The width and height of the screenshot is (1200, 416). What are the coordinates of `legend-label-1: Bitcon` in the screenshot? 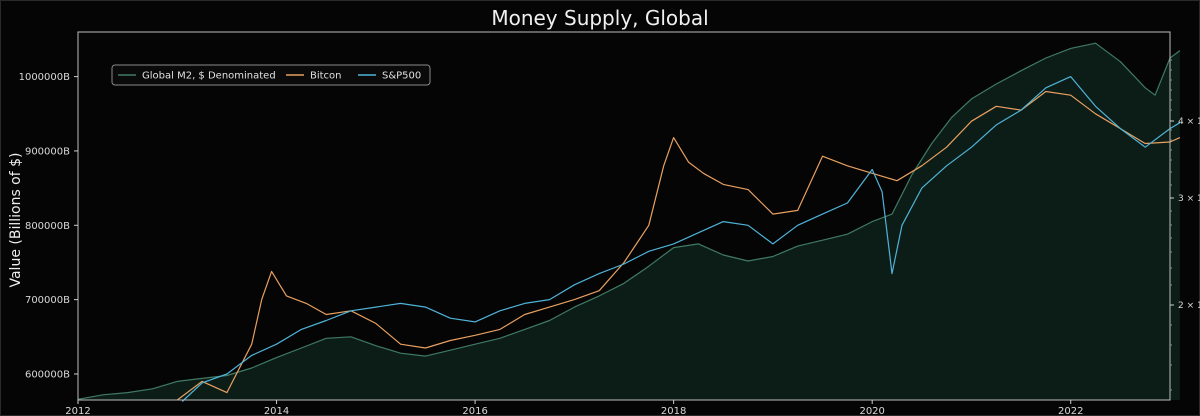 It's located at (326, 76).